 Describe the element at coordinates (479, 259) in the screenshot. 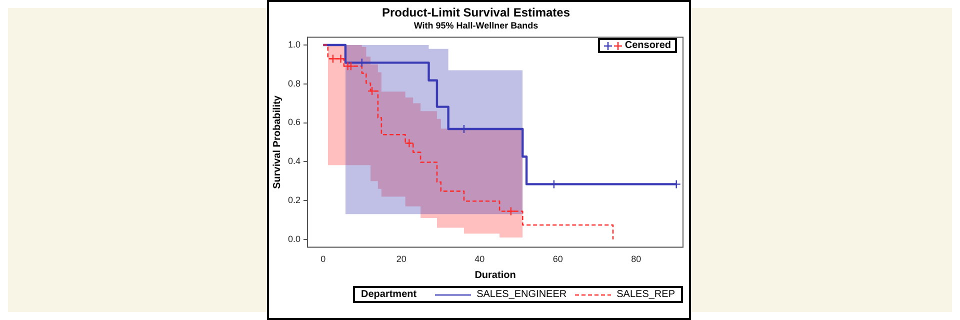

I see `x-tick-label: 40` at that location.